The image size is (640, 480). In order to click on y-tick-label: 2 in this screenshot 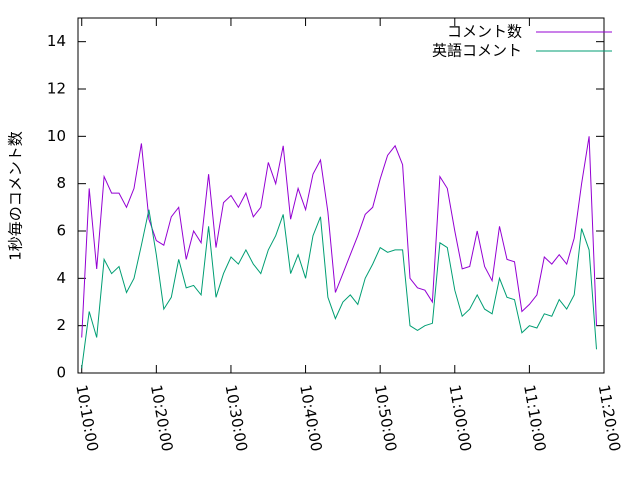, I will do `click(61, 325)`.